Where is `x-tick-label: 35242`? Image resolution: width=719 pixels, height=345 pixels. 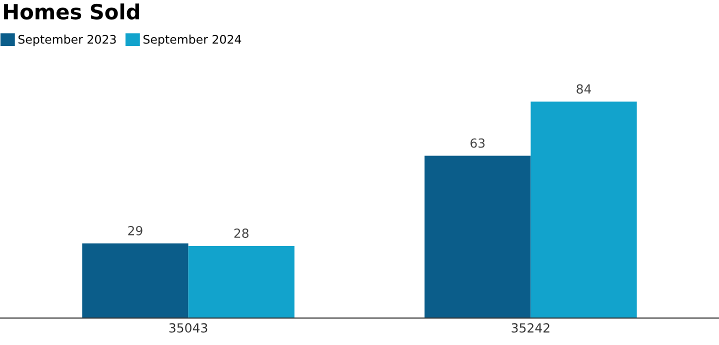 x-tick-label: 35242 is located at coordinates (531, 328).